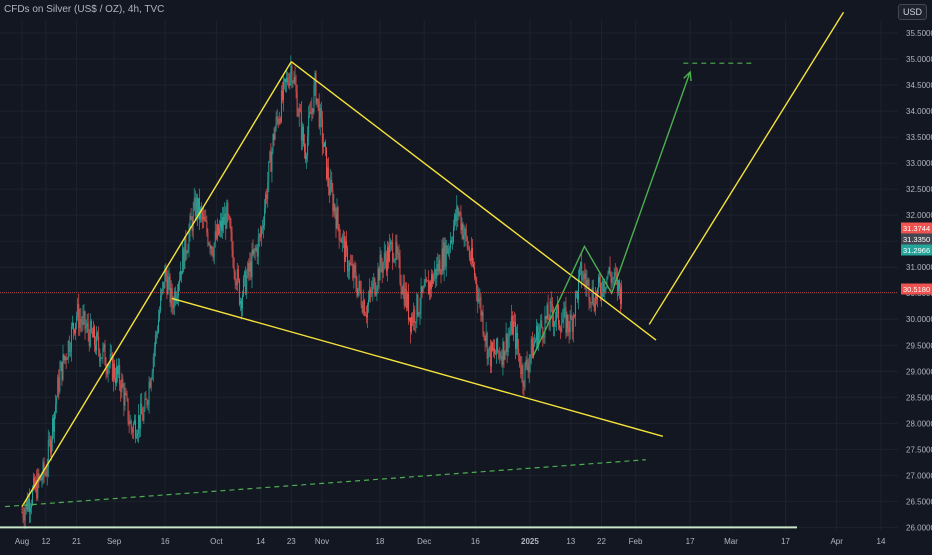 Image resolution: width=932 pixels, height=555 pixels. What do you see at coordinates (916, 258) in the screenshot?
I see `price-labels: 31.3744 31.3350 31.2966 30.5180` at bounding box center [916, 258].